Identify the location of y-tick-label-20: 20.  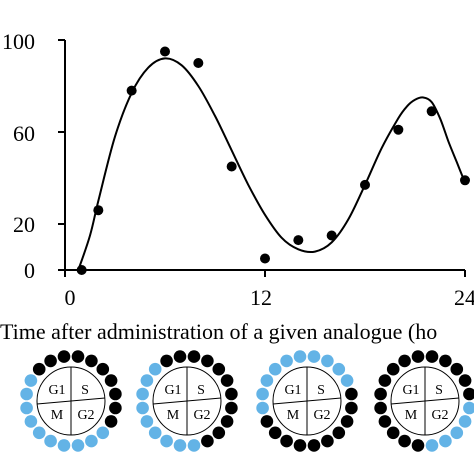
(24, 224).